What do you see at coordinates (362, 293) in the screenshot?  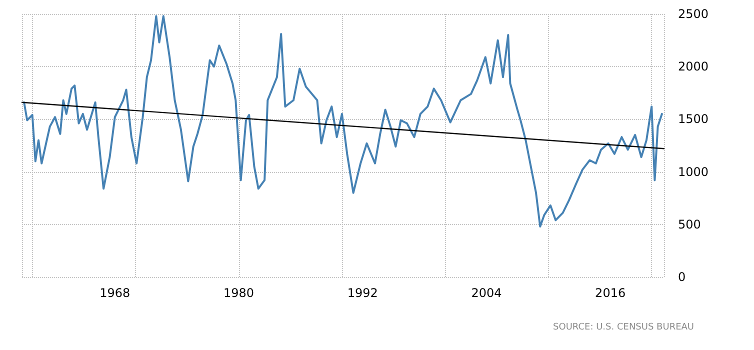 I see `x-tick-label: 1992` at bounding box center [362, 293].